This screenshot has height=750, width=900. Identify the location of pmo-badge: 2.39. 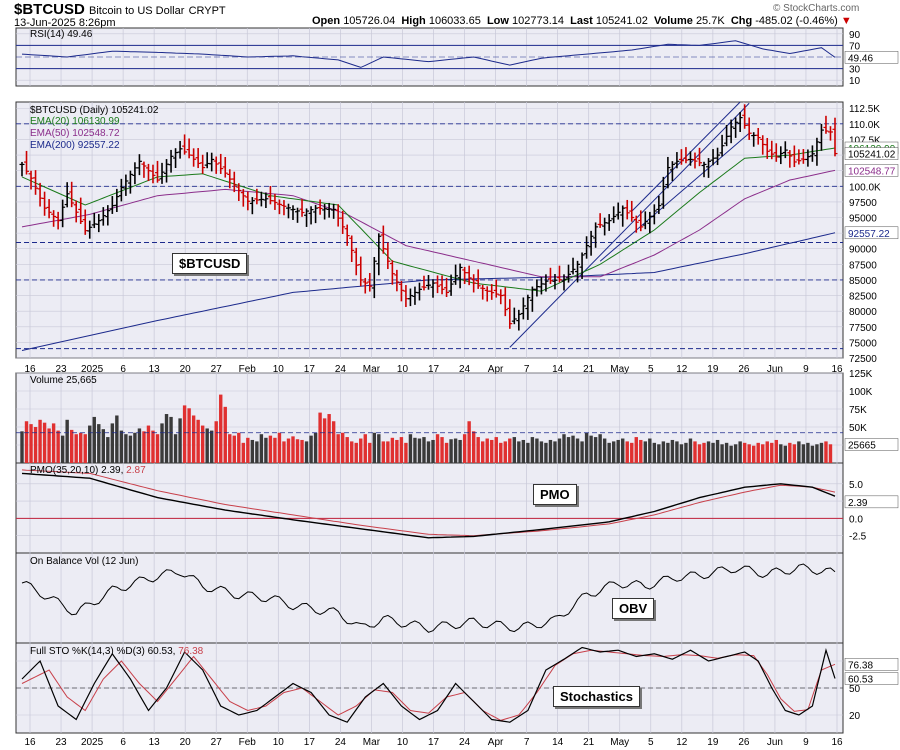
(858, 503).